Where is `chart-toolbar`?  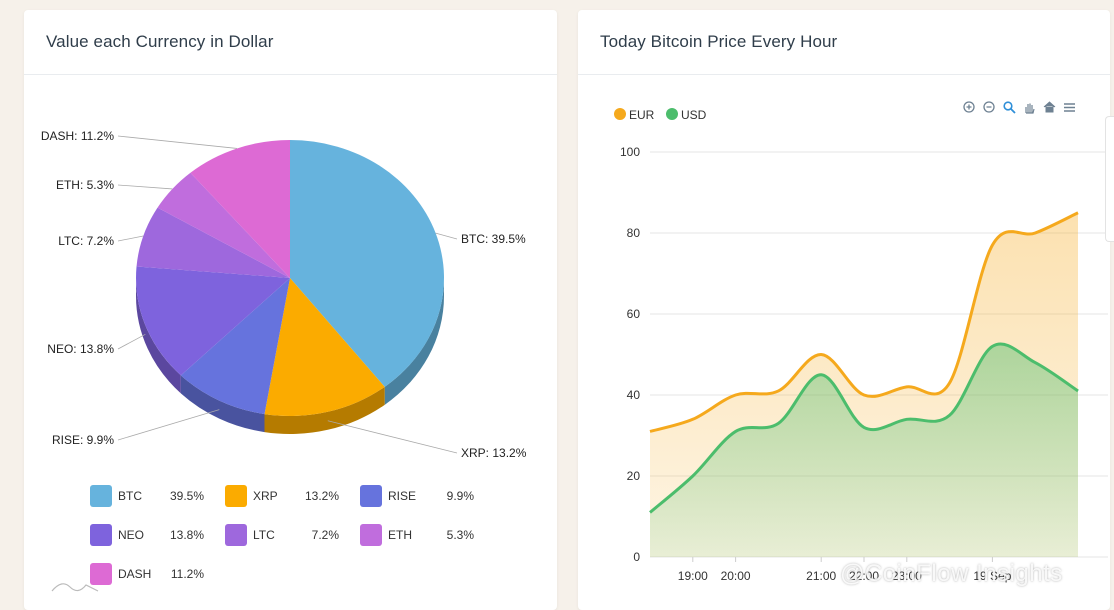
chart-toolbar is located at coordinates (1019, 107).